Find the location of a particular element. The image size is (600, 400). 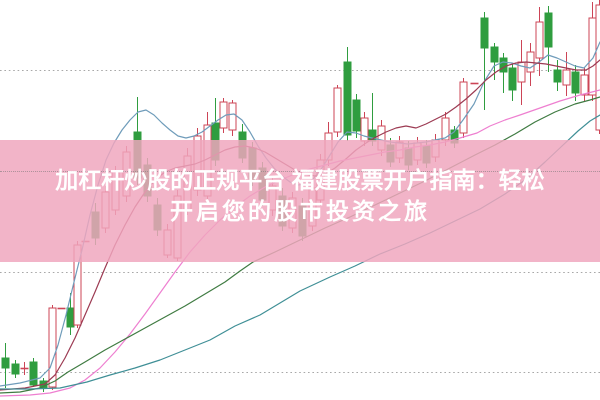

headline-line-1: 加杠杆炒股的正规平台 福建股票开户指南：轻松 is located at coordinates (300, 180).